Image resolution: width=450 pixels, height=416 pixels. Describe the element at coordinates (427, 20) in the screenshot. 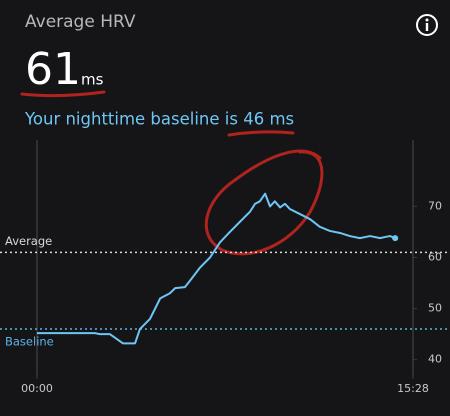

I see `info-dot` at that location.